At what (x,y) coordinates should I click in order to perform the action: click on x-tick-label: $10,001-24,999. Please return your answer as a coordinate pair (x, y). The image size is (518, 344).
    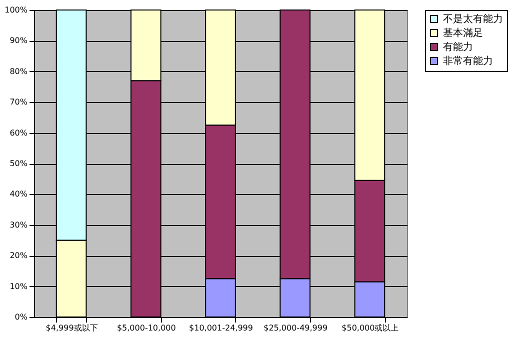
    Looking at the image, I should click on (221, 328).